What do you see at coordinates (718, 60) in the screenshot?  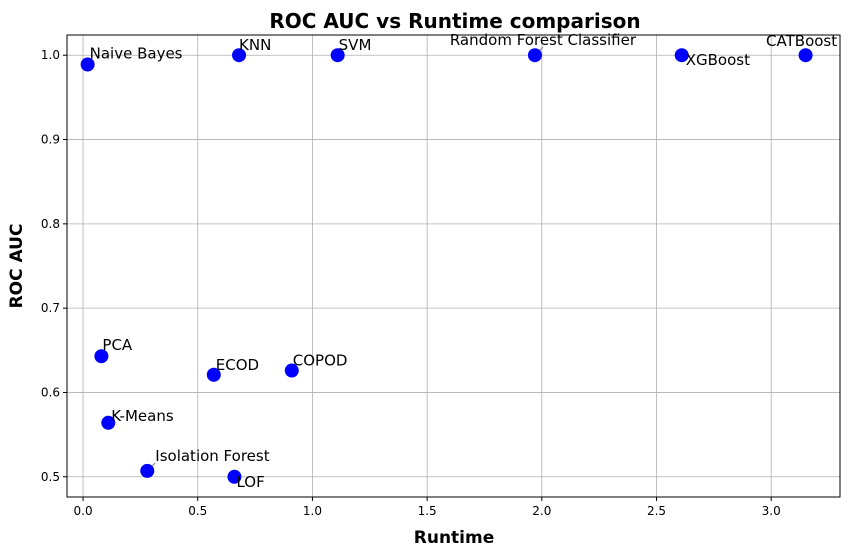 I see `point-label: XGBoost` at bounding box center [718, 60].